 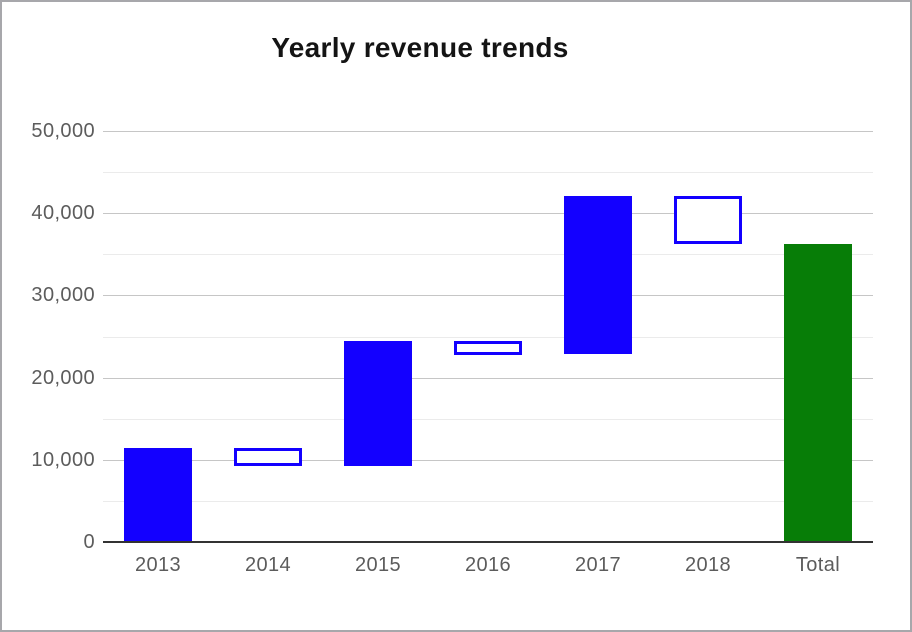 I want to click on x-axis-labels: 2013 2014 2015 2016 2017 2018 Total, so click(x=488, y=565).